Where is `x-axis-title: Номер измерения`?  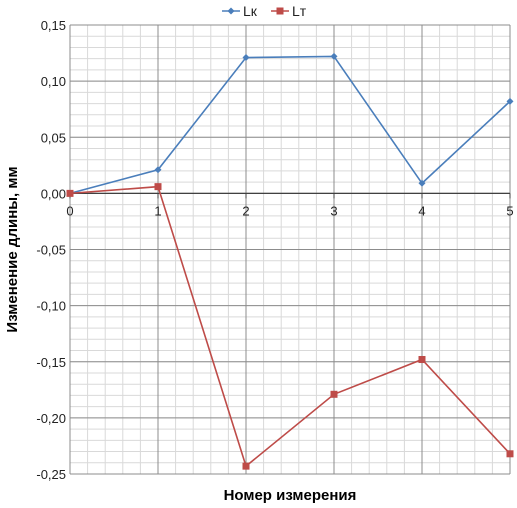
x-axis-title: Номер измерения is located at coordinates (290, 495).